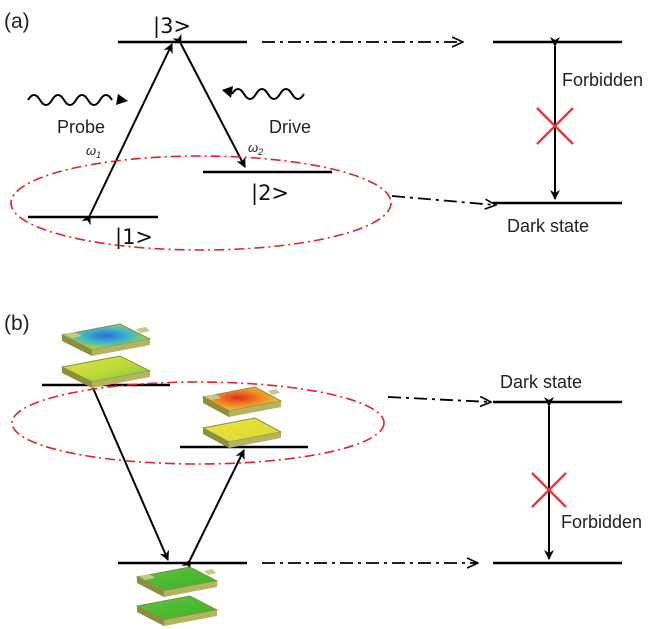  Describe the element at coordinates (106, 355) in the screenshot. I see `resonator-upper-icon` at that location.